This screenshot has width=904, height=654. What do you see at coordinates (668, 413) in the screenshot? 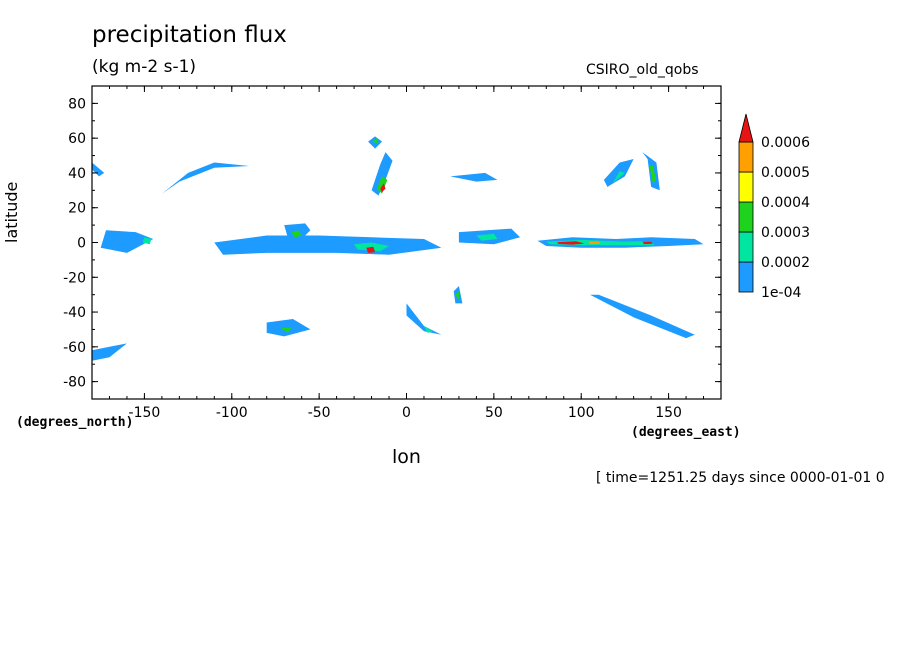
I see `x-tick-label: 150` at bounding box center [668, 413].